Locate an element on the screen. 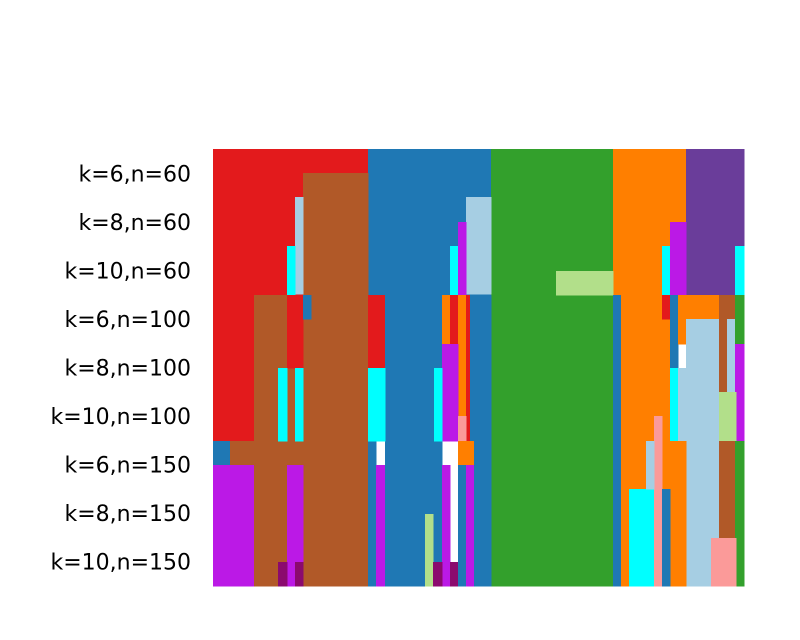 This screenshot has height=640, width=800. row-label: k=10,n=60 is located at coordinates (127, 271).